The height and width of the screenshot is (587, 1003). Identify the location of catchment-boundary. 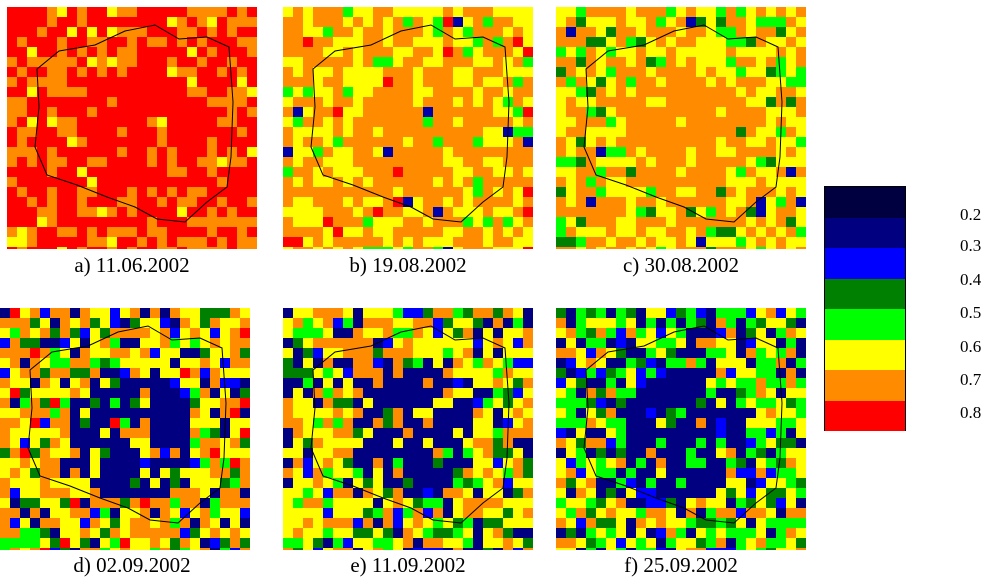
(134, 123).